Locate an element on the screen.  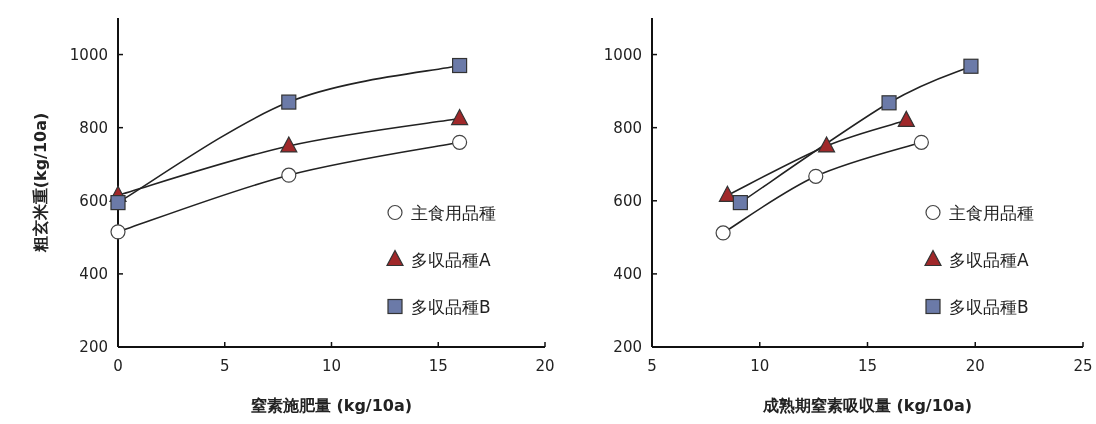
x-axis-title: 成熟期窒素吸収量 (kg/10a) is located at coordinates (867, 405).